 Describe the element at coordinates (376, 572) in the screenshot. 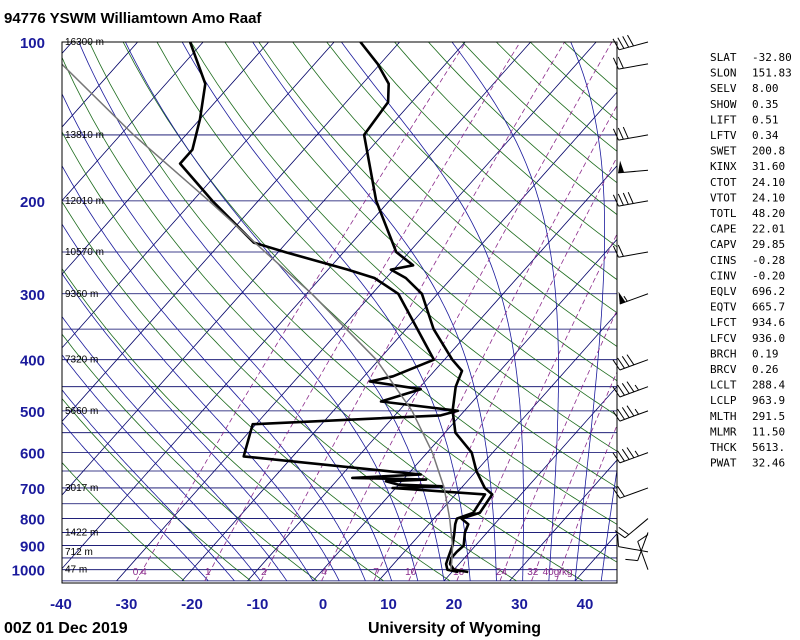

I see `mixing-ratio-label: 7` at that location.